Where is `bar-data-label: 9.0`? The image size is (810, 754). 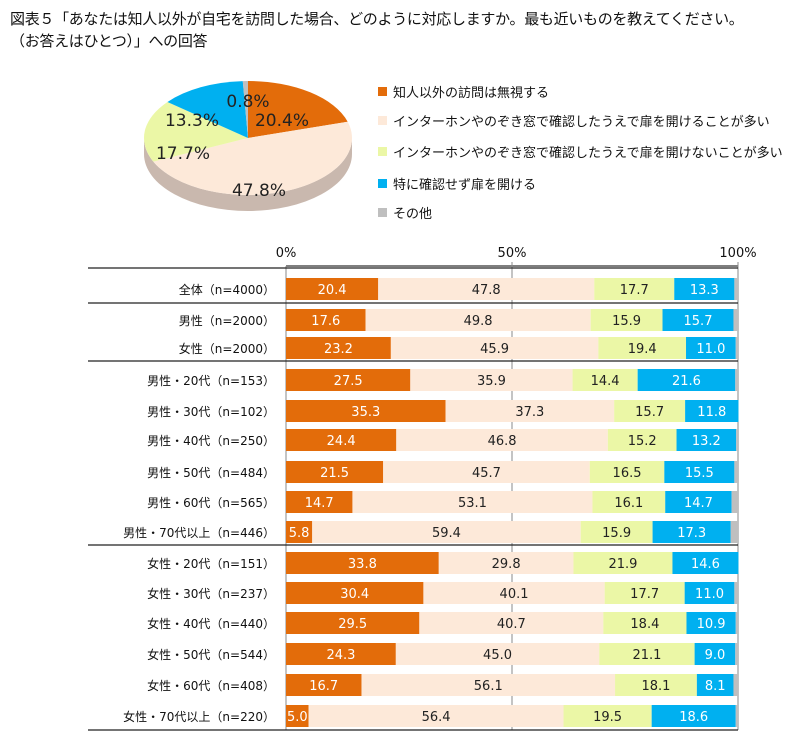 bar-data-label: 9.0 is located at coordinates (715, 655).